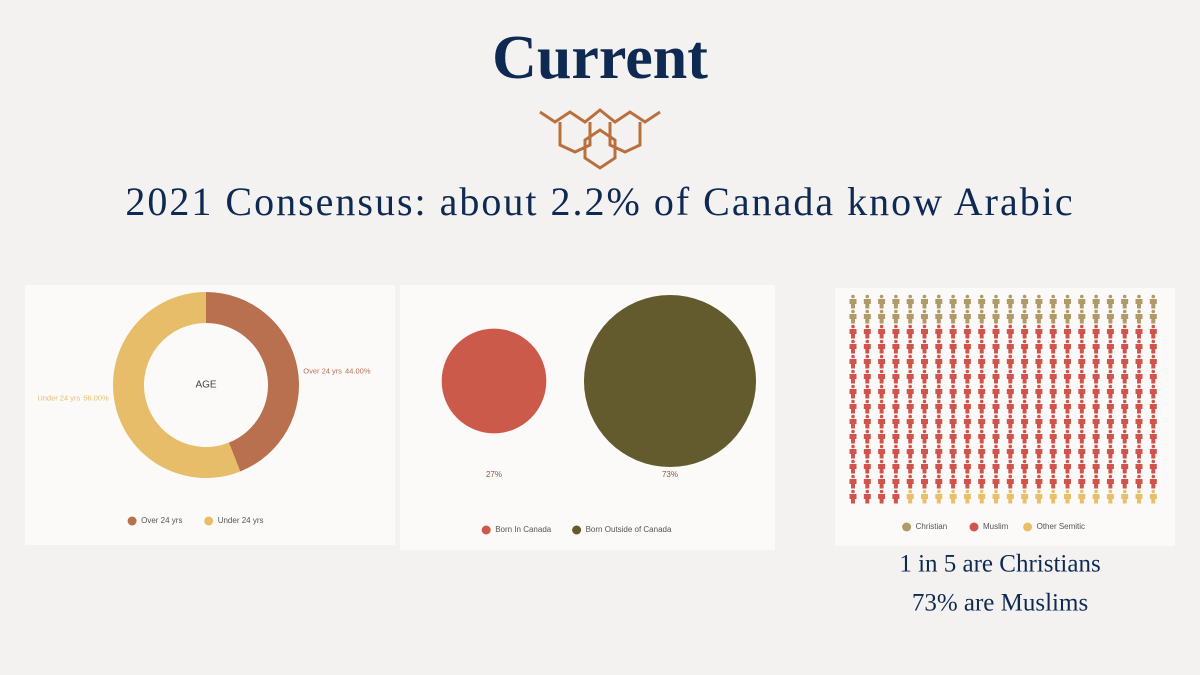 The image size is (1200, 675). I want to click on legend-label: Other Semitic, so click(1061, 526).